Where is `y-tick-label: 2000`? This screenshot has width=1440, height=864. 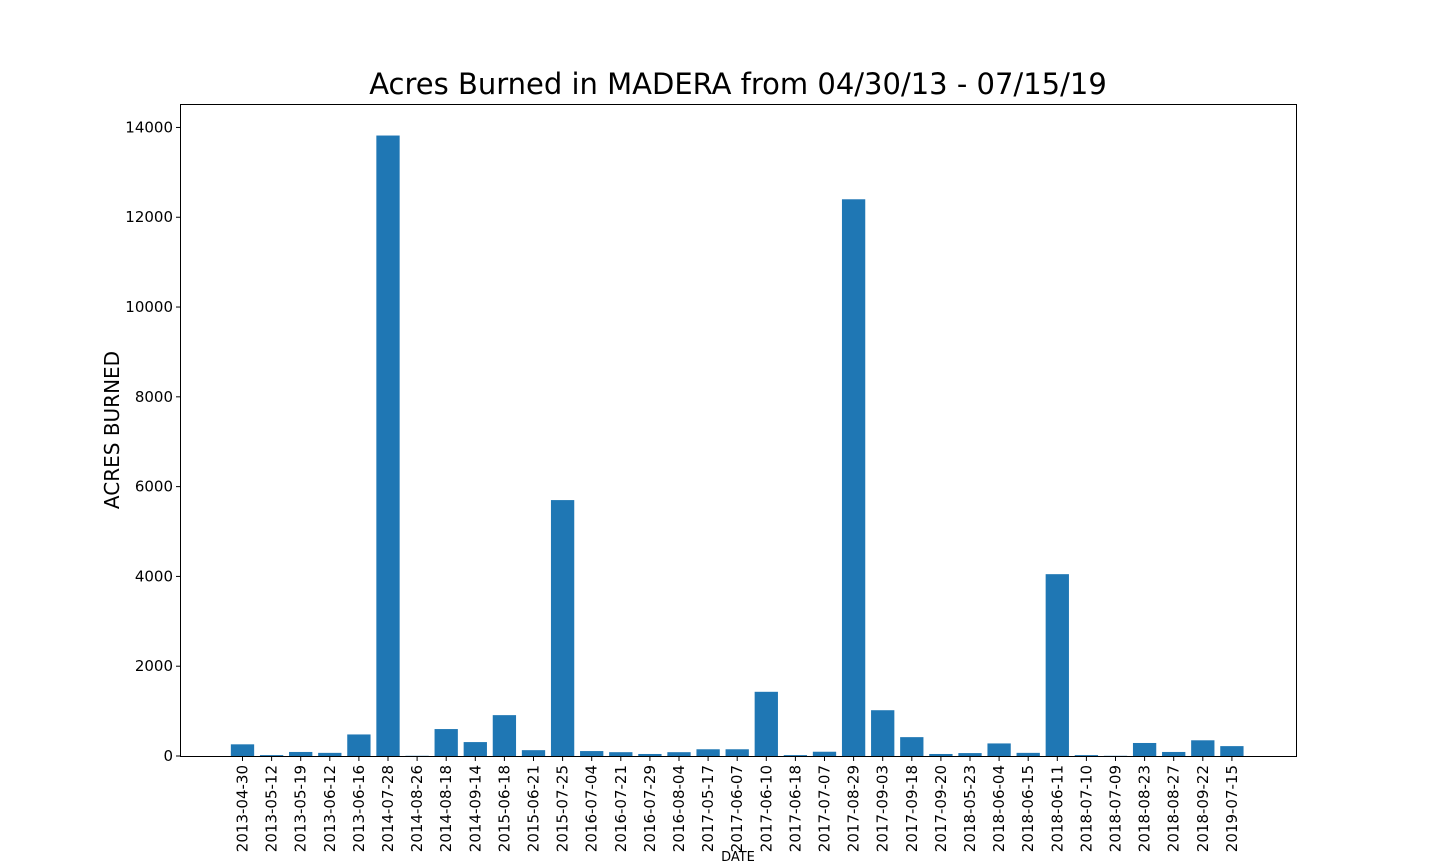 y-tick-label: 2000 is located at coordinates (154, 666).